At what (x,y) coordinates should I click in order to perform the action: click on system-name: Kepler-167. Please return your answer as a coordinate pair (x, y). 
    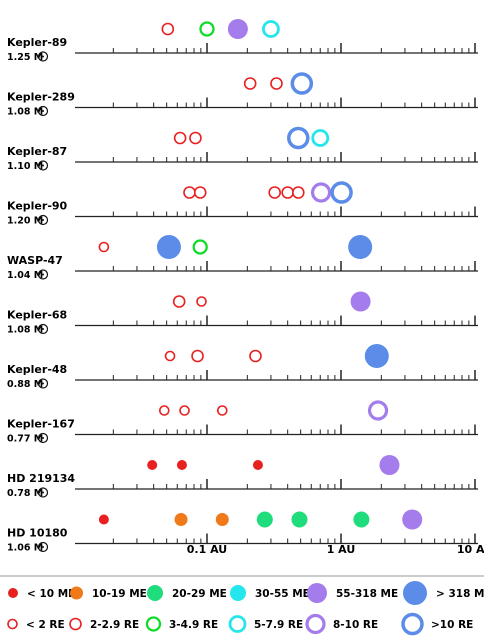
    Looking at the image, I should click on (41, 424).